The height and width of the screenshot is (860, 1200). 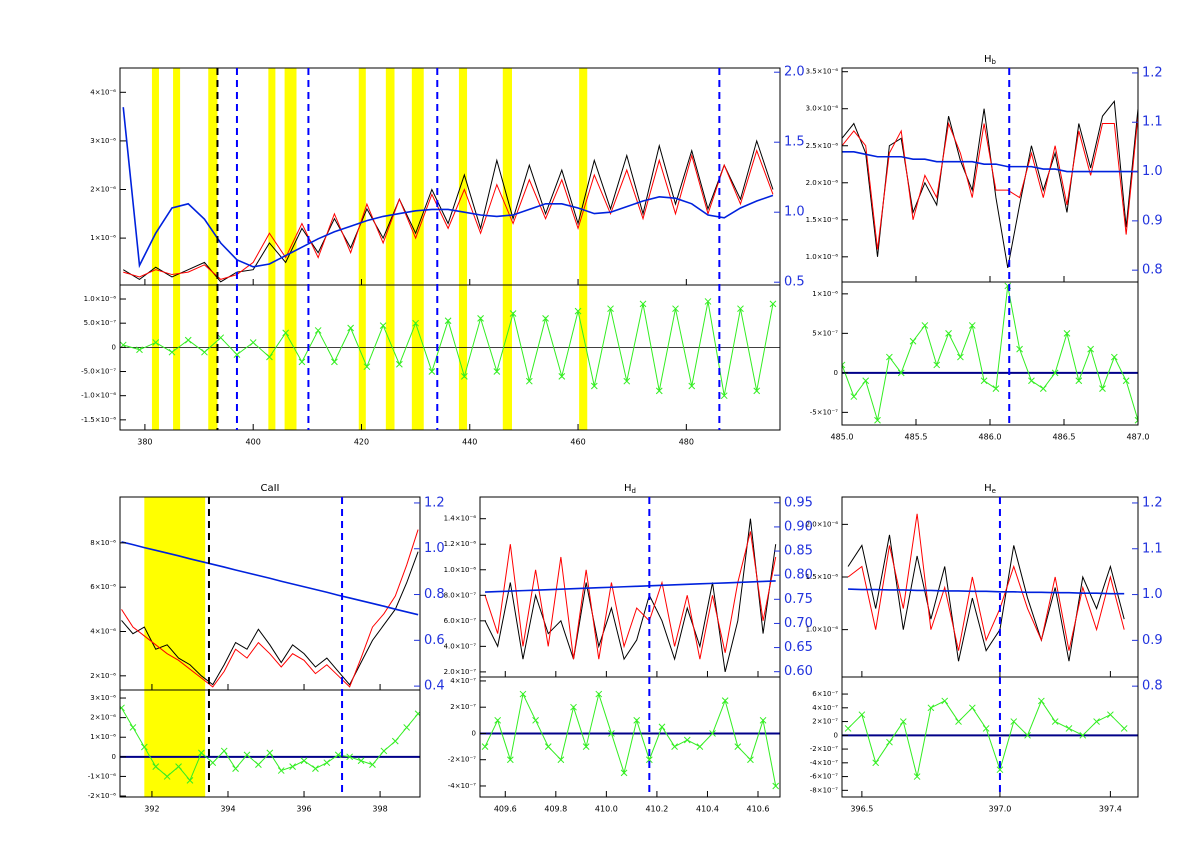 What do you see at coordinates (98, 420) in the screenshot?
I see `y-tick-label: -1.5×10⁻⁶` at bounding box center [98, 420].